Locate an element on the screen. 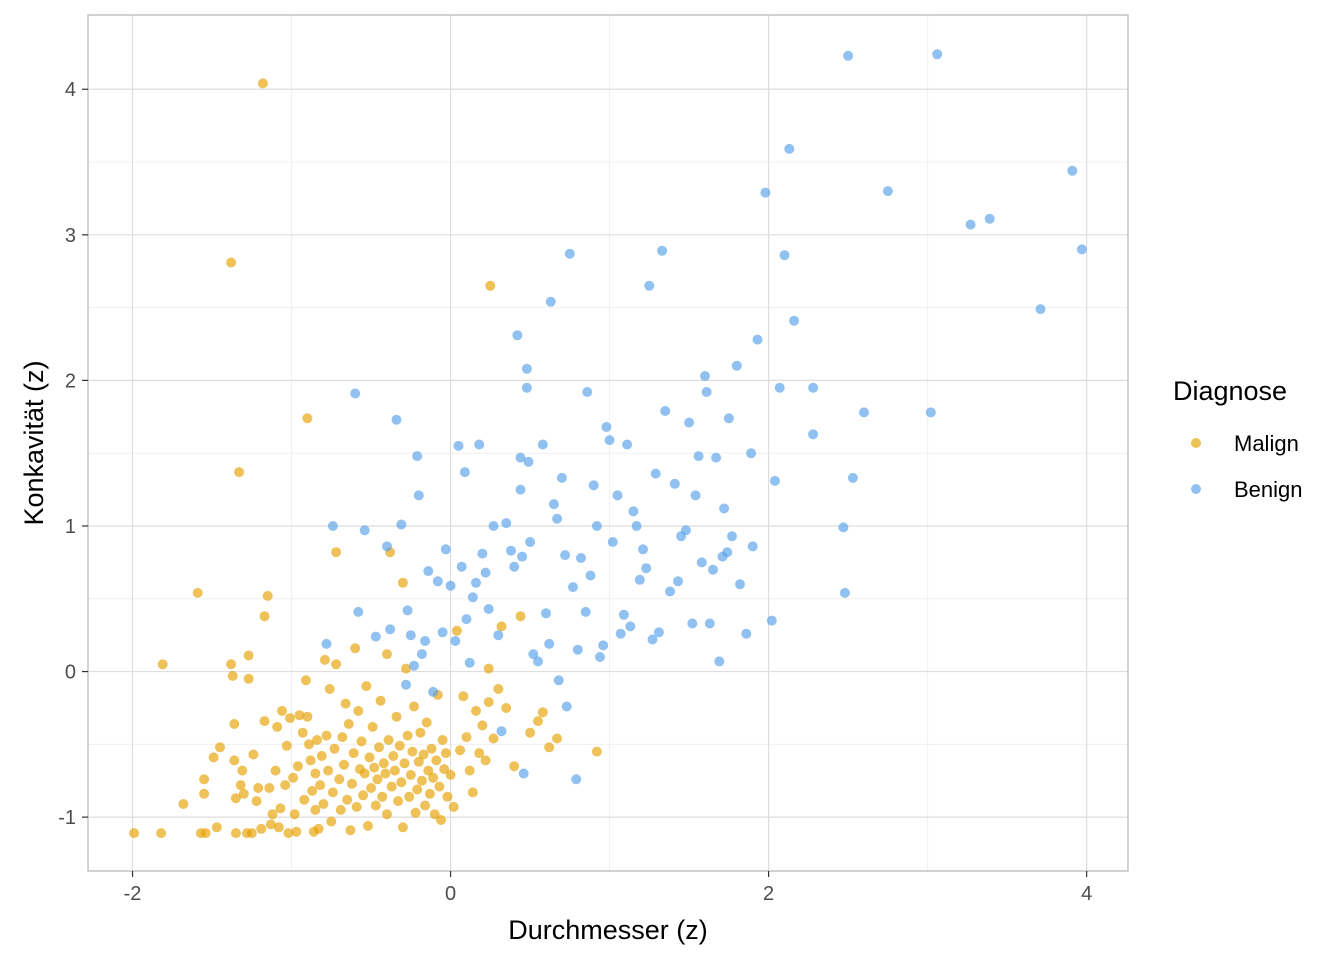 The width and height of the screenshot is (1344, 965). x-tick-label: 2 is located at coordinates (768, 894).